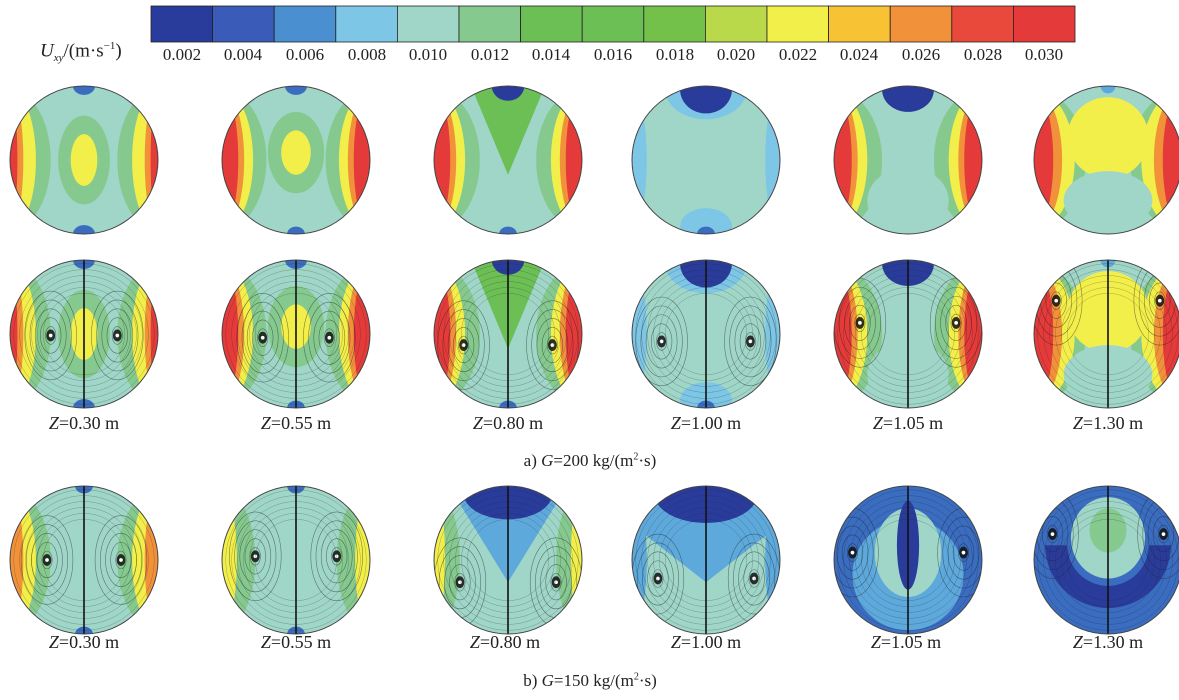  What do you see at coordinates (367, 54) in the screenshot?
I see `colorbar-tick: 0.008` at bounding box center [367, 54].